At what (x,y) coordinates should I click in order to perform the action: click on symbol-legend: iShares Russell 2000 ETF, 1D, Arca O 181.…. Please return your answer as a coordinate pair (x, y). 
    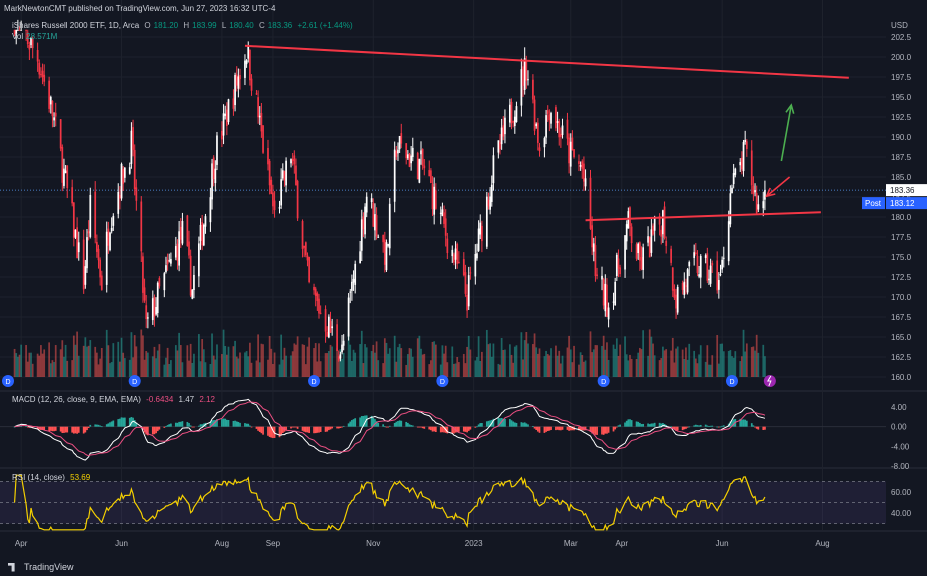
    Looking at the image, I should click on (184, 25).